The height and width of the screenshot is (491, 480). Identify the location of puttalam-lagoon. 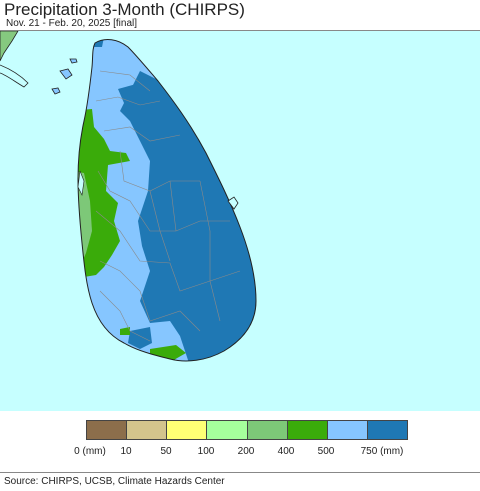
(81, 183).